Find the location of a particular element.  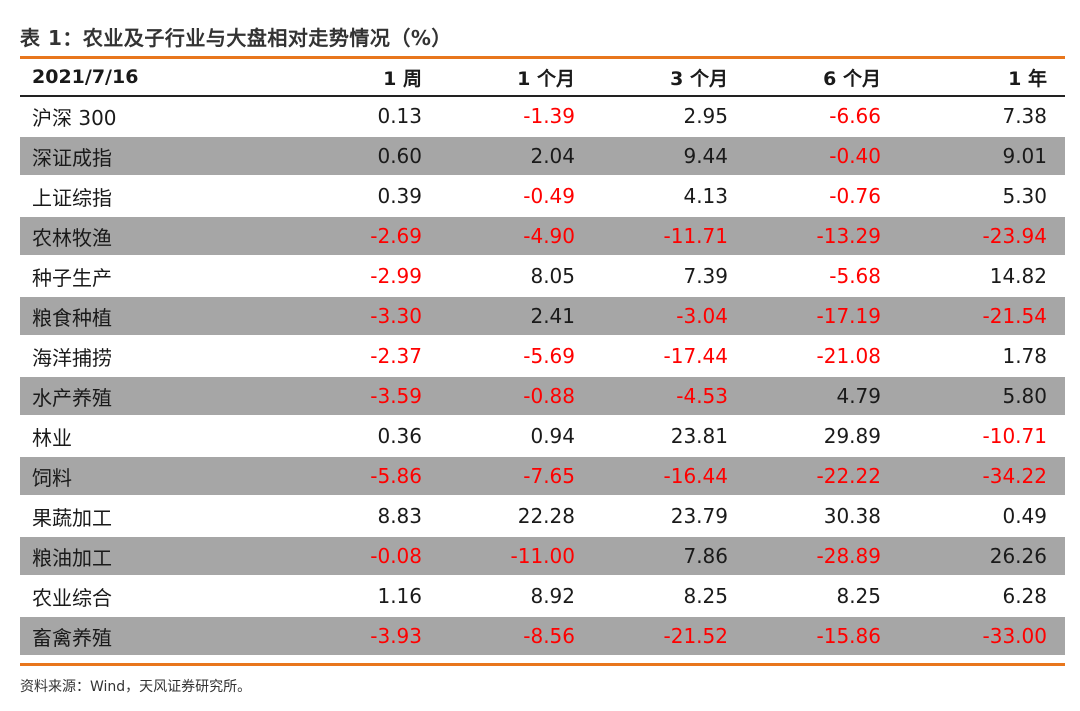

table-cell: -0.40 is located at coordinates (822, 155).